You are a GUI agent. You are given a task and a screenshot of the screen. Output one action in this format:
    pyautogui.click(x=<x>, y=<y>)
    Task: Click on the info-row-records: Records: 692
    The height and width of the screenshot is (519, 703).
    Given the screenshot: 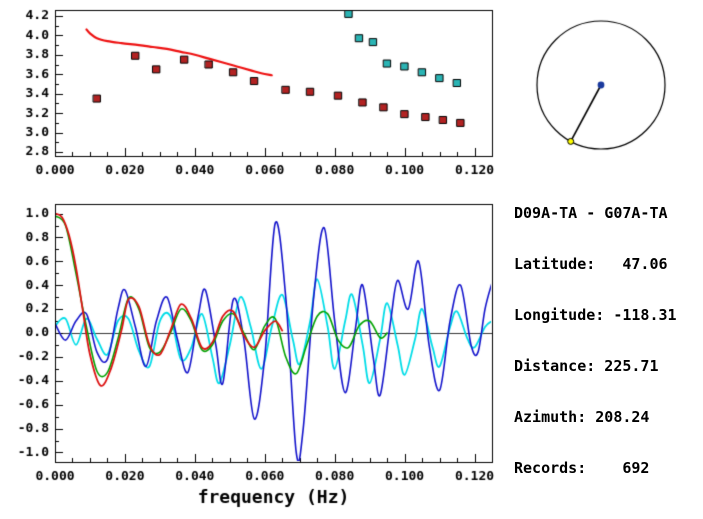 What is the action you would take?
    pyautogui.click(x=582, y=468)
    